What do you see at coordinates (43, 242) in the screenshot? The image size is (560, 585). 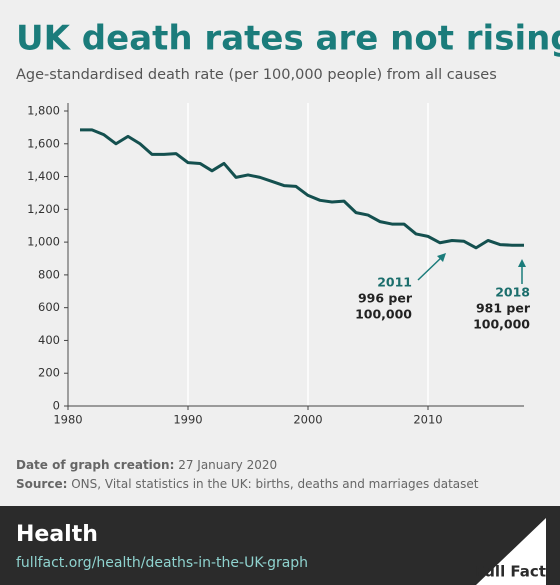 I see `y-tick-label: 1,000` at bounding box center [43, 242].